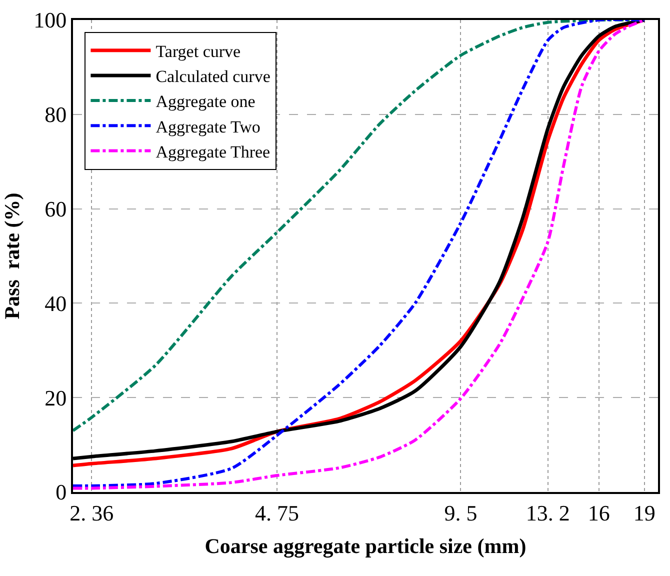 The height and width of the screenshot is (576, 670). What do you see at coordinates (55, 209) in the screenshot?
I see `y-tick-label: 60` at bounding box center [55, 209].